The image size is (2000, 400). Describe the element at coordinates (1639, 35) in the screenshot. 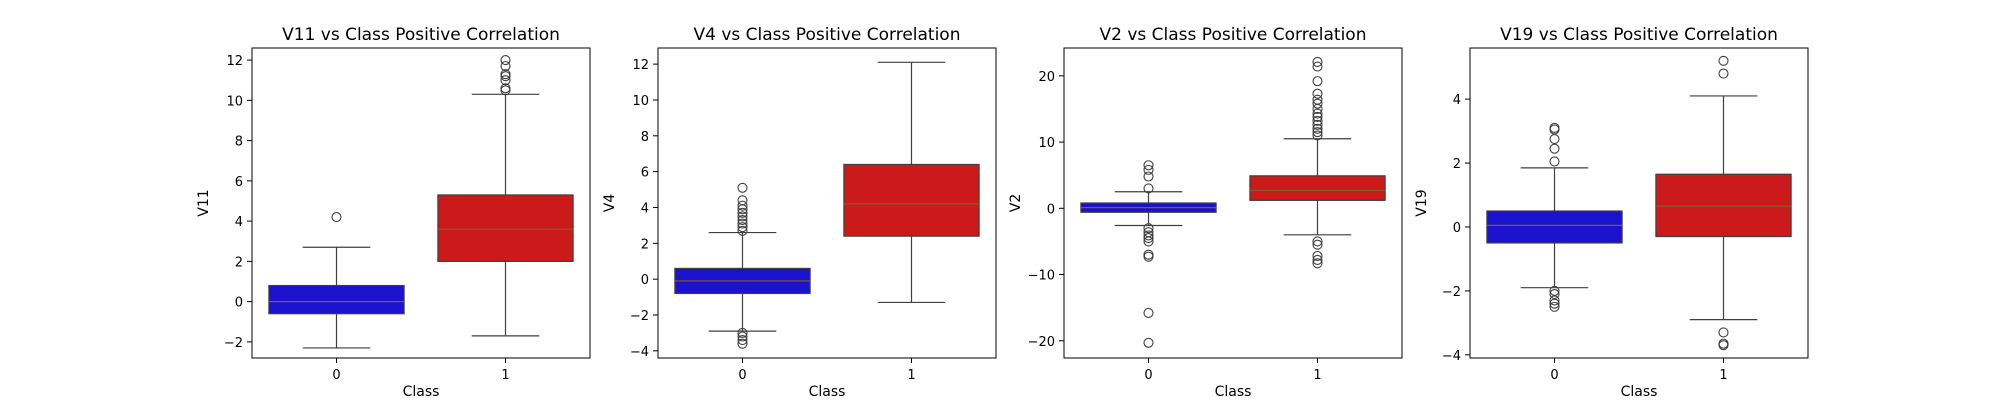

I see `chart-title: V19 vs Class Positive Correlation` at that location.